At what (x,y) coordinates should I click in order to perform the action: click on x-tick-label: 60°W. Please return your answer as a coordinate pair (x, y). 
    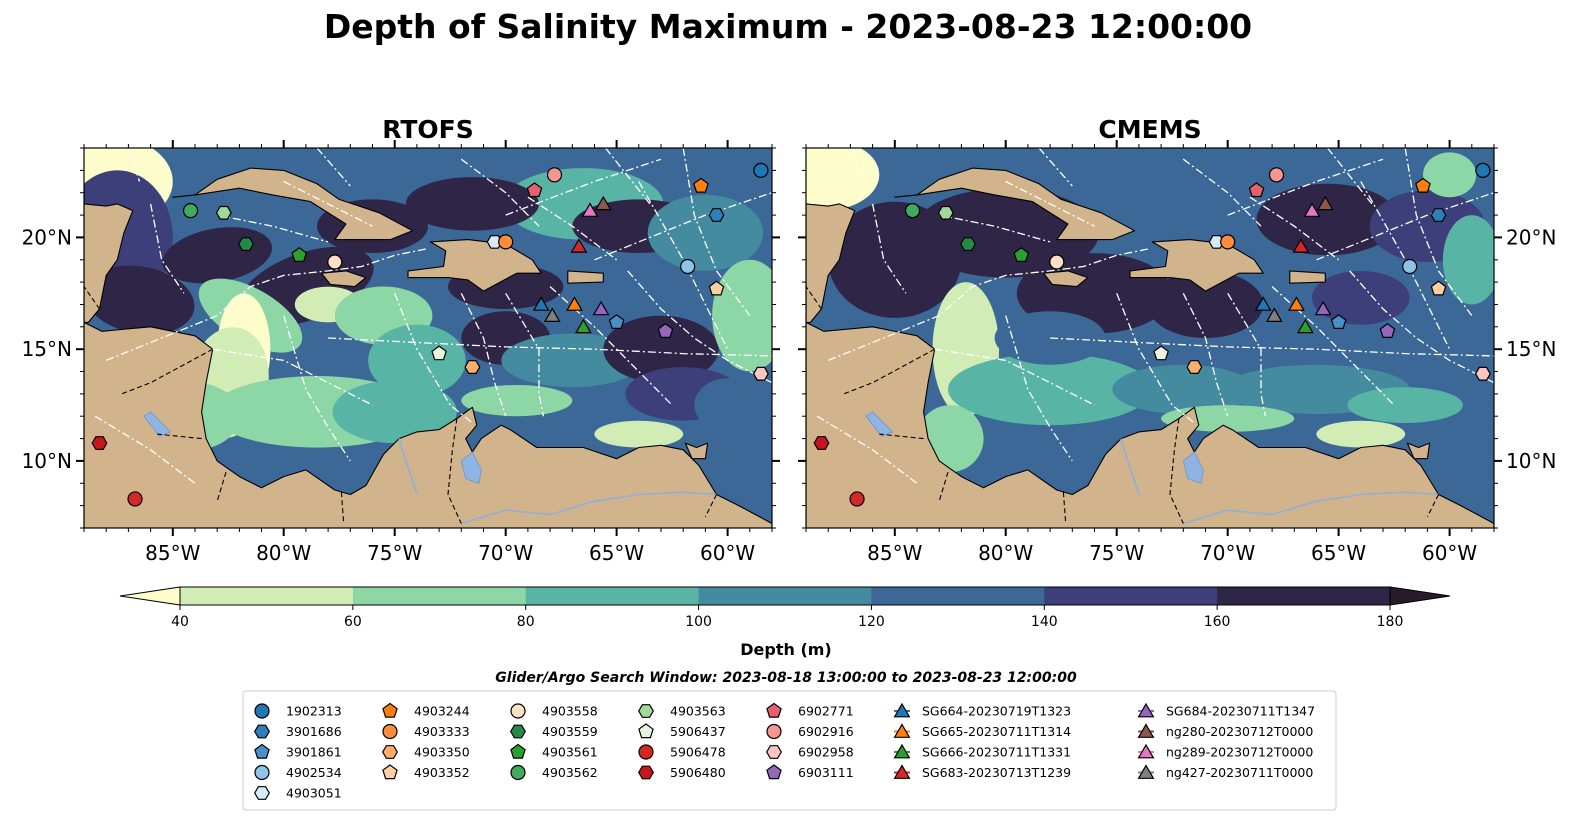
    Looking at the image, I should click on (1449, 553).